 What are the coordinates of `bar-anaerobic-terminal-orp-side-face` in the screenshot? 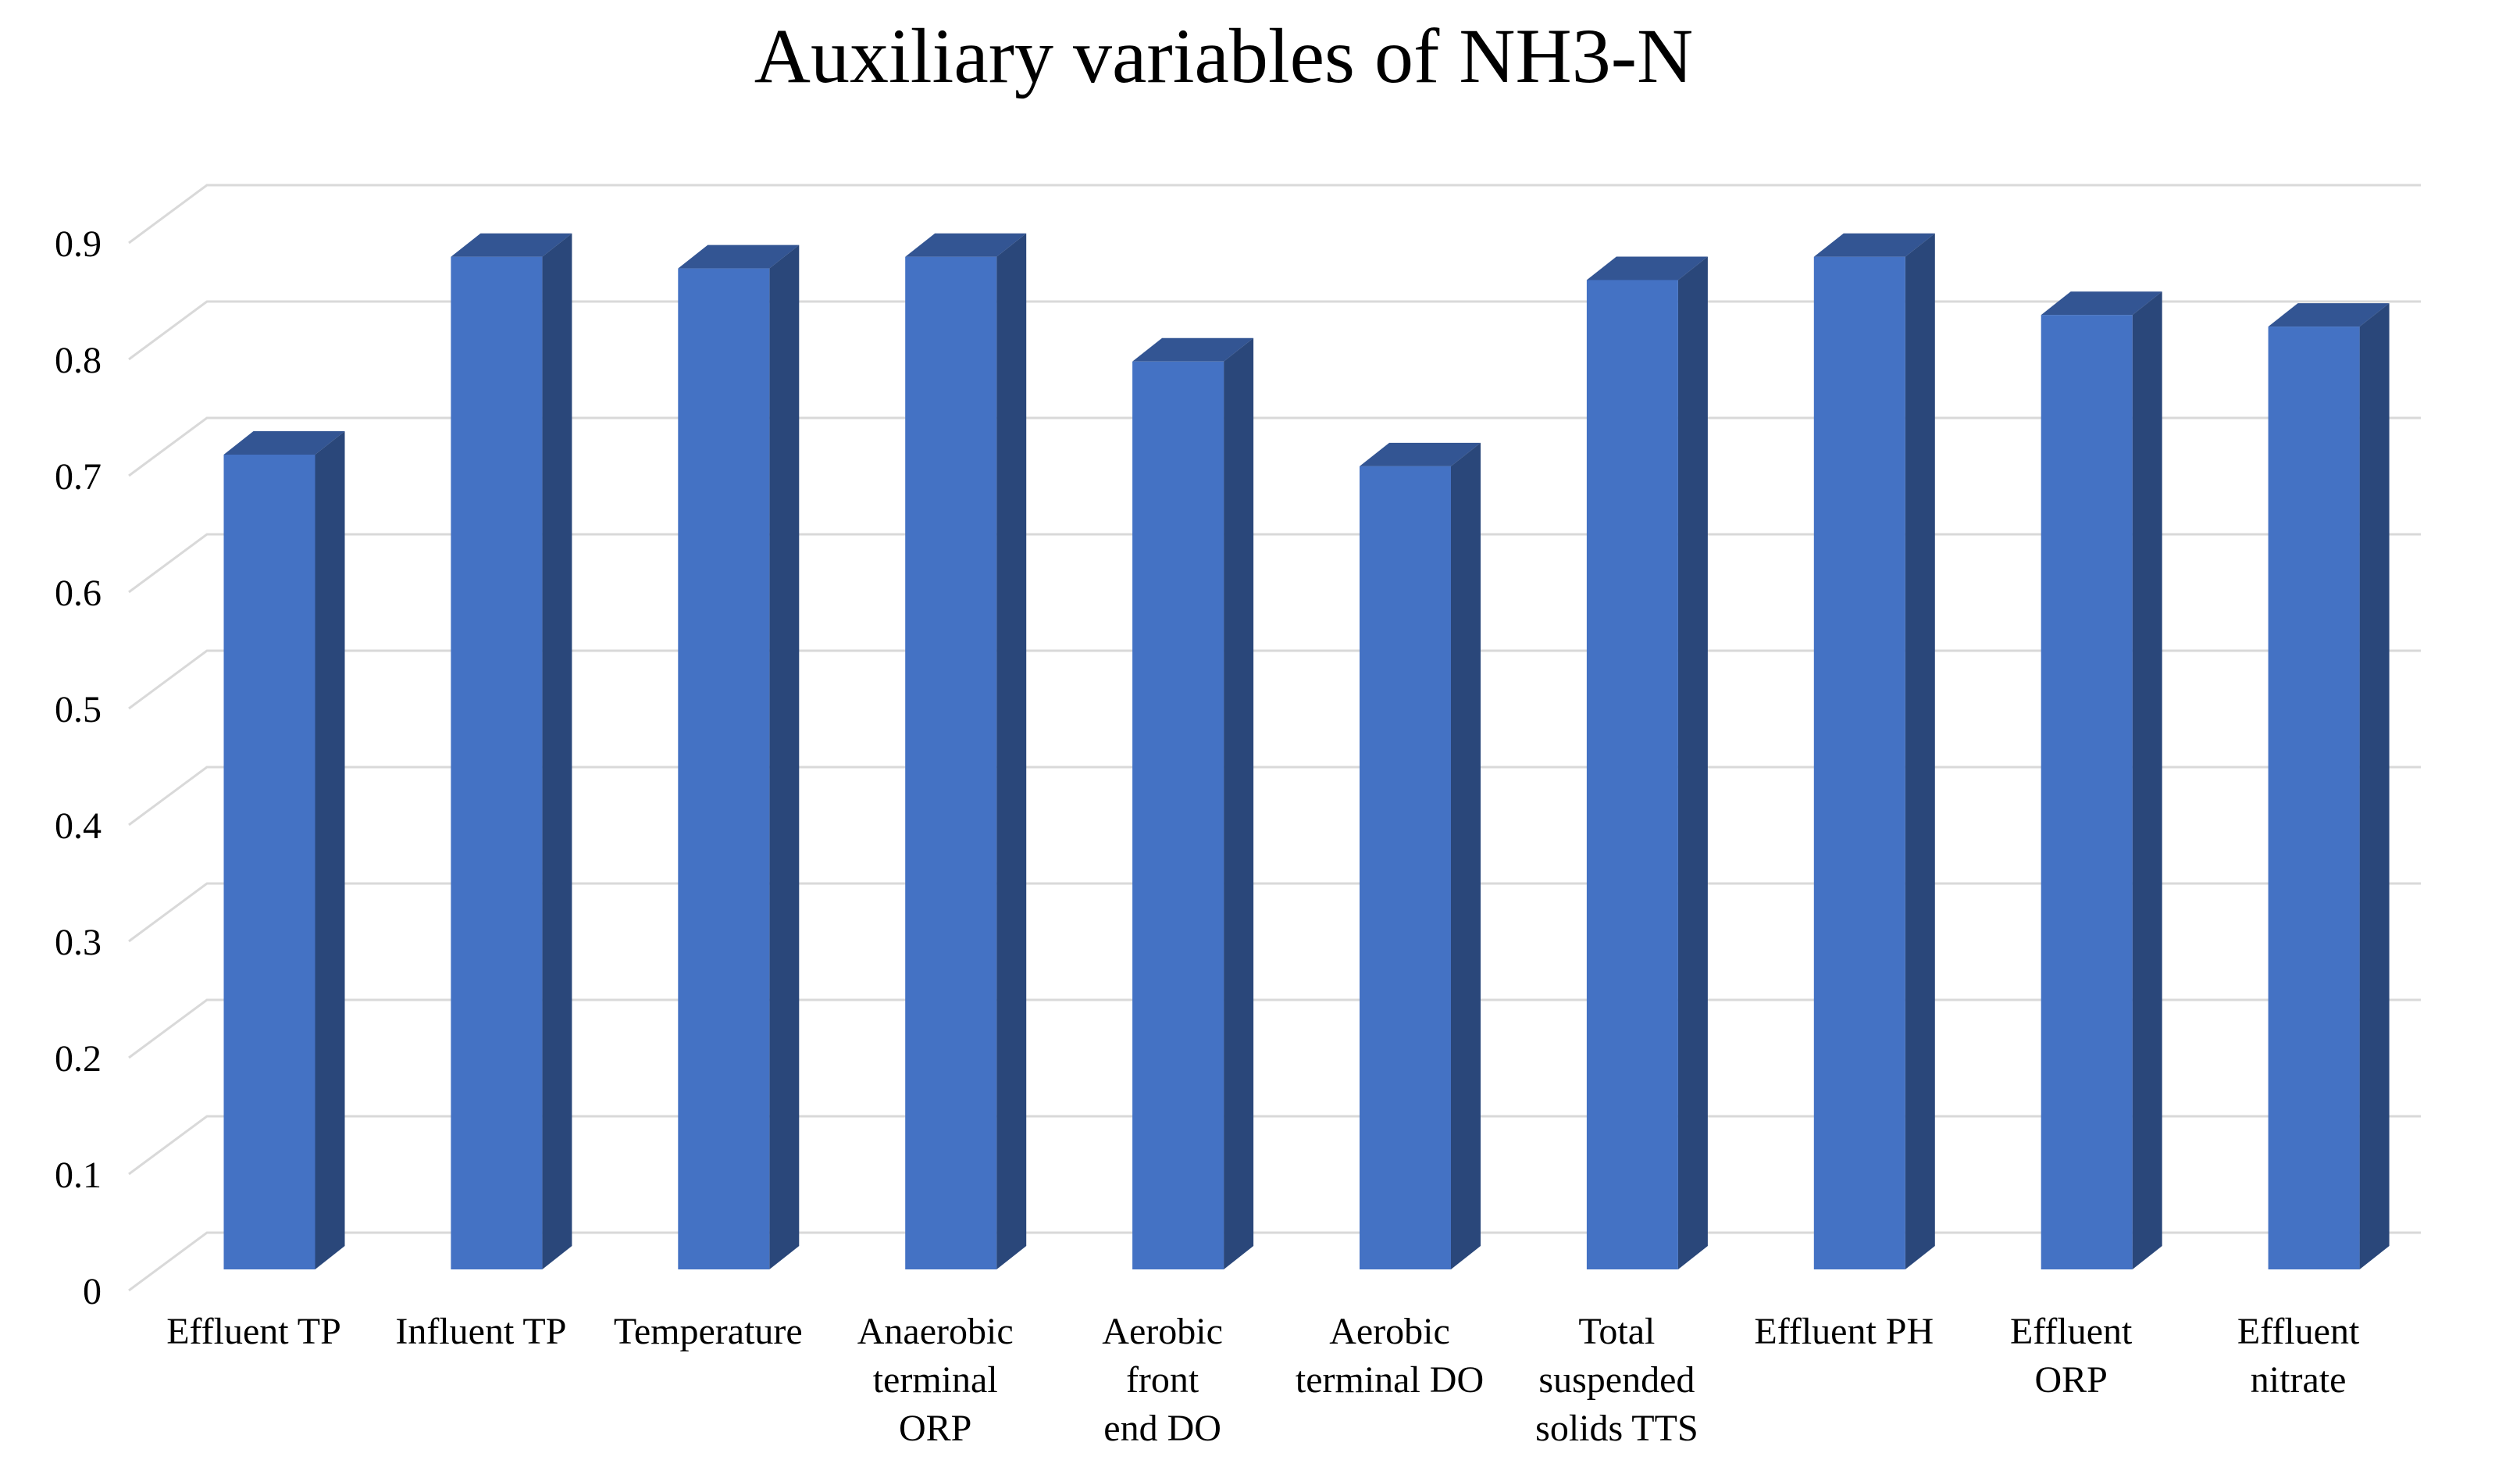 It's located at (1011, 751).